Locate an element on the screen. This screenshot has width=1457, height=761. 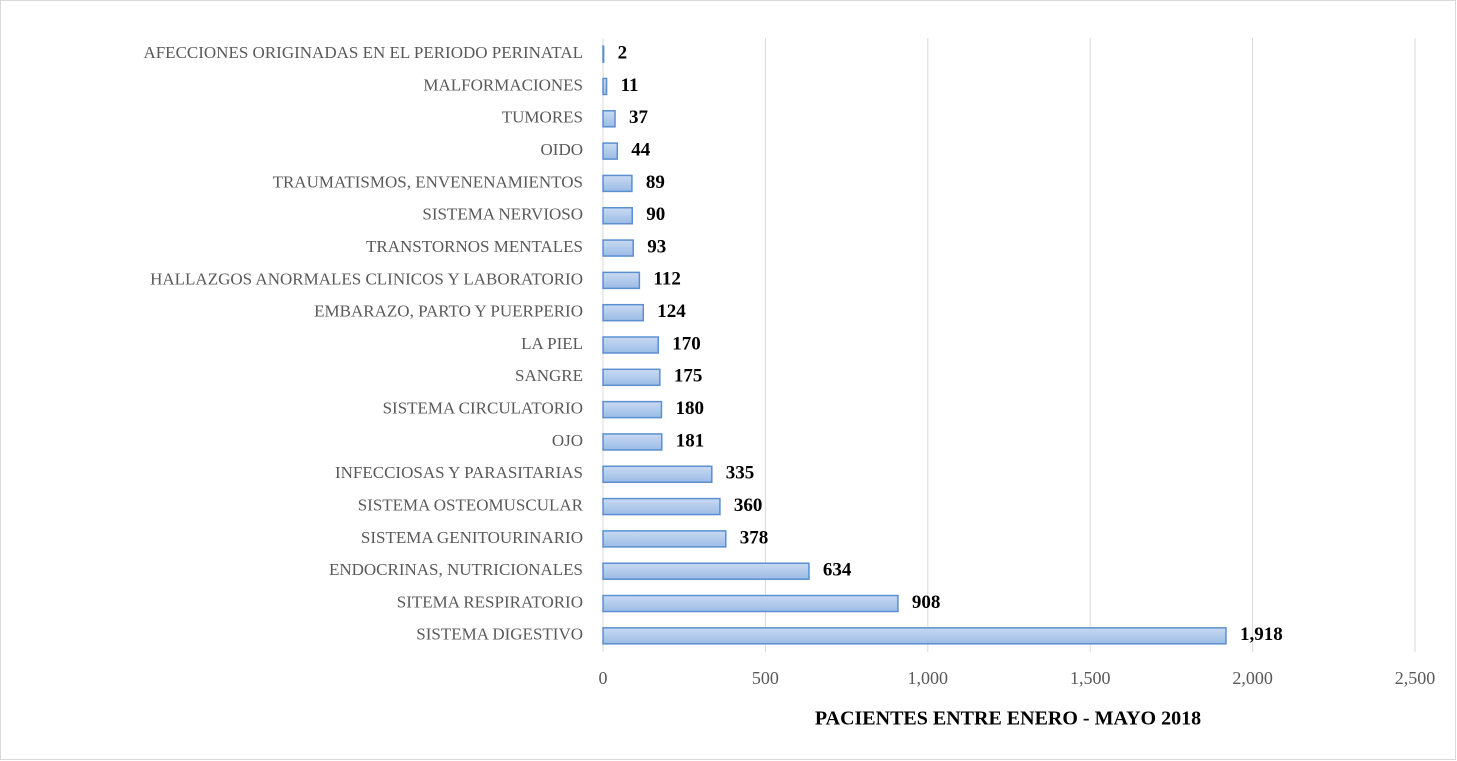
x-tick-label: 500 is located at coordinates (765, 678).